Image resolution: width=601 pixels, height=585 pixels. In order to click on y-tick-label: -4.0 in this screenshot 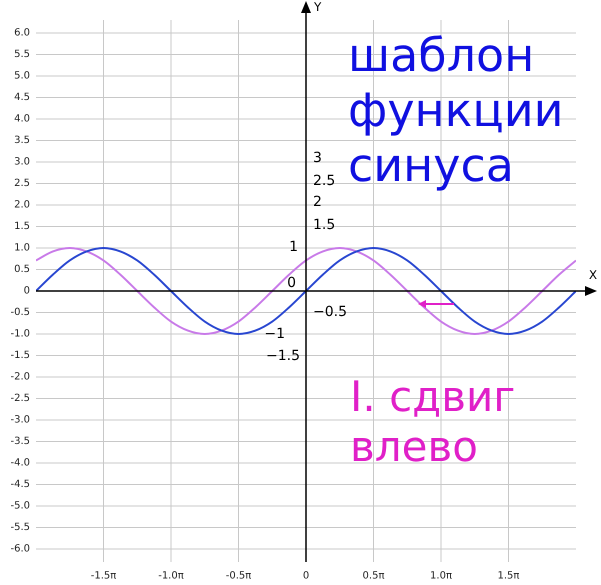, I will do `click(20, 463)`.